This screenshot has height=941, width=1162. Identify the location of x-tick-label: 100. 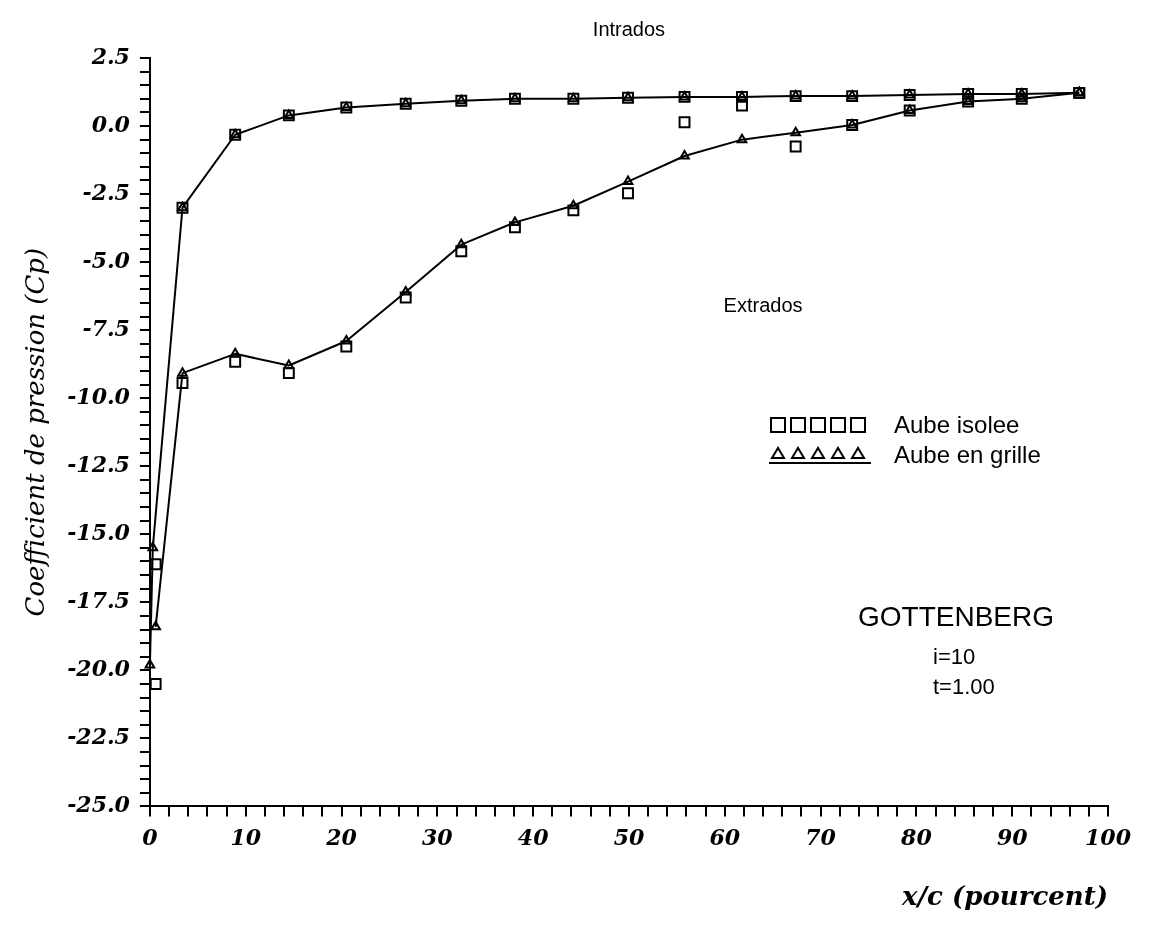
(1108, 837).